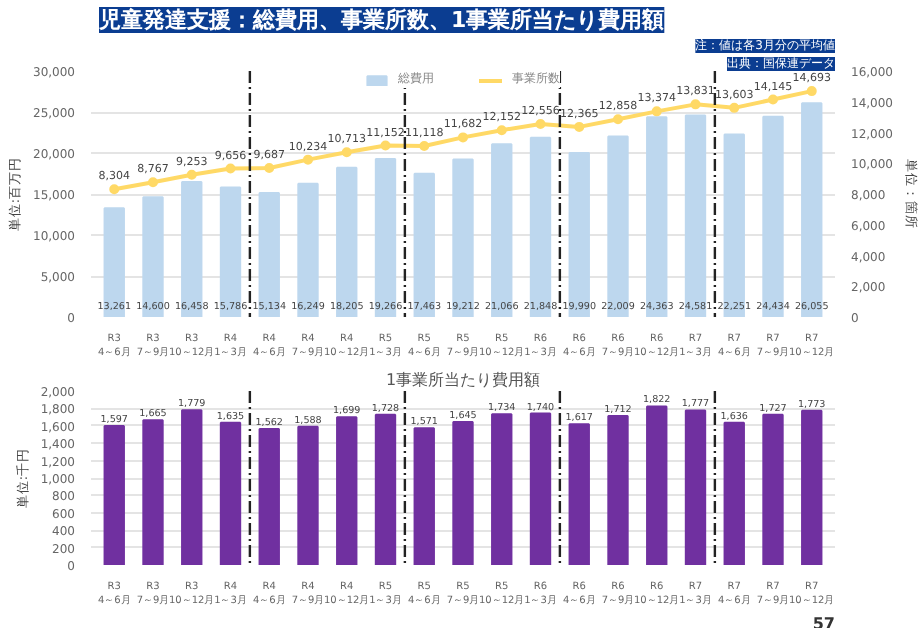 This screenshot has width=924, height=640. I want to click on chart-title: 児童発達支援：総費用、事業所数、1事業所当たり費用額, so click(381, 20).